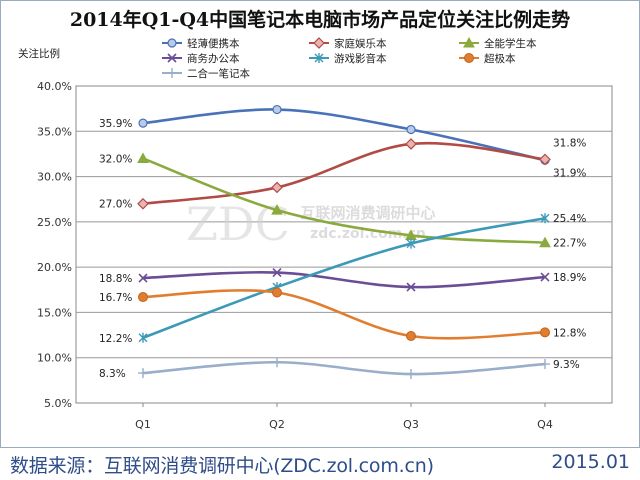 The height and width of the screenshot is (480, 640). Describe the element at coordinates (54, 86) in the screenshot. I see `y-tick-label: 40.0%` at that location.